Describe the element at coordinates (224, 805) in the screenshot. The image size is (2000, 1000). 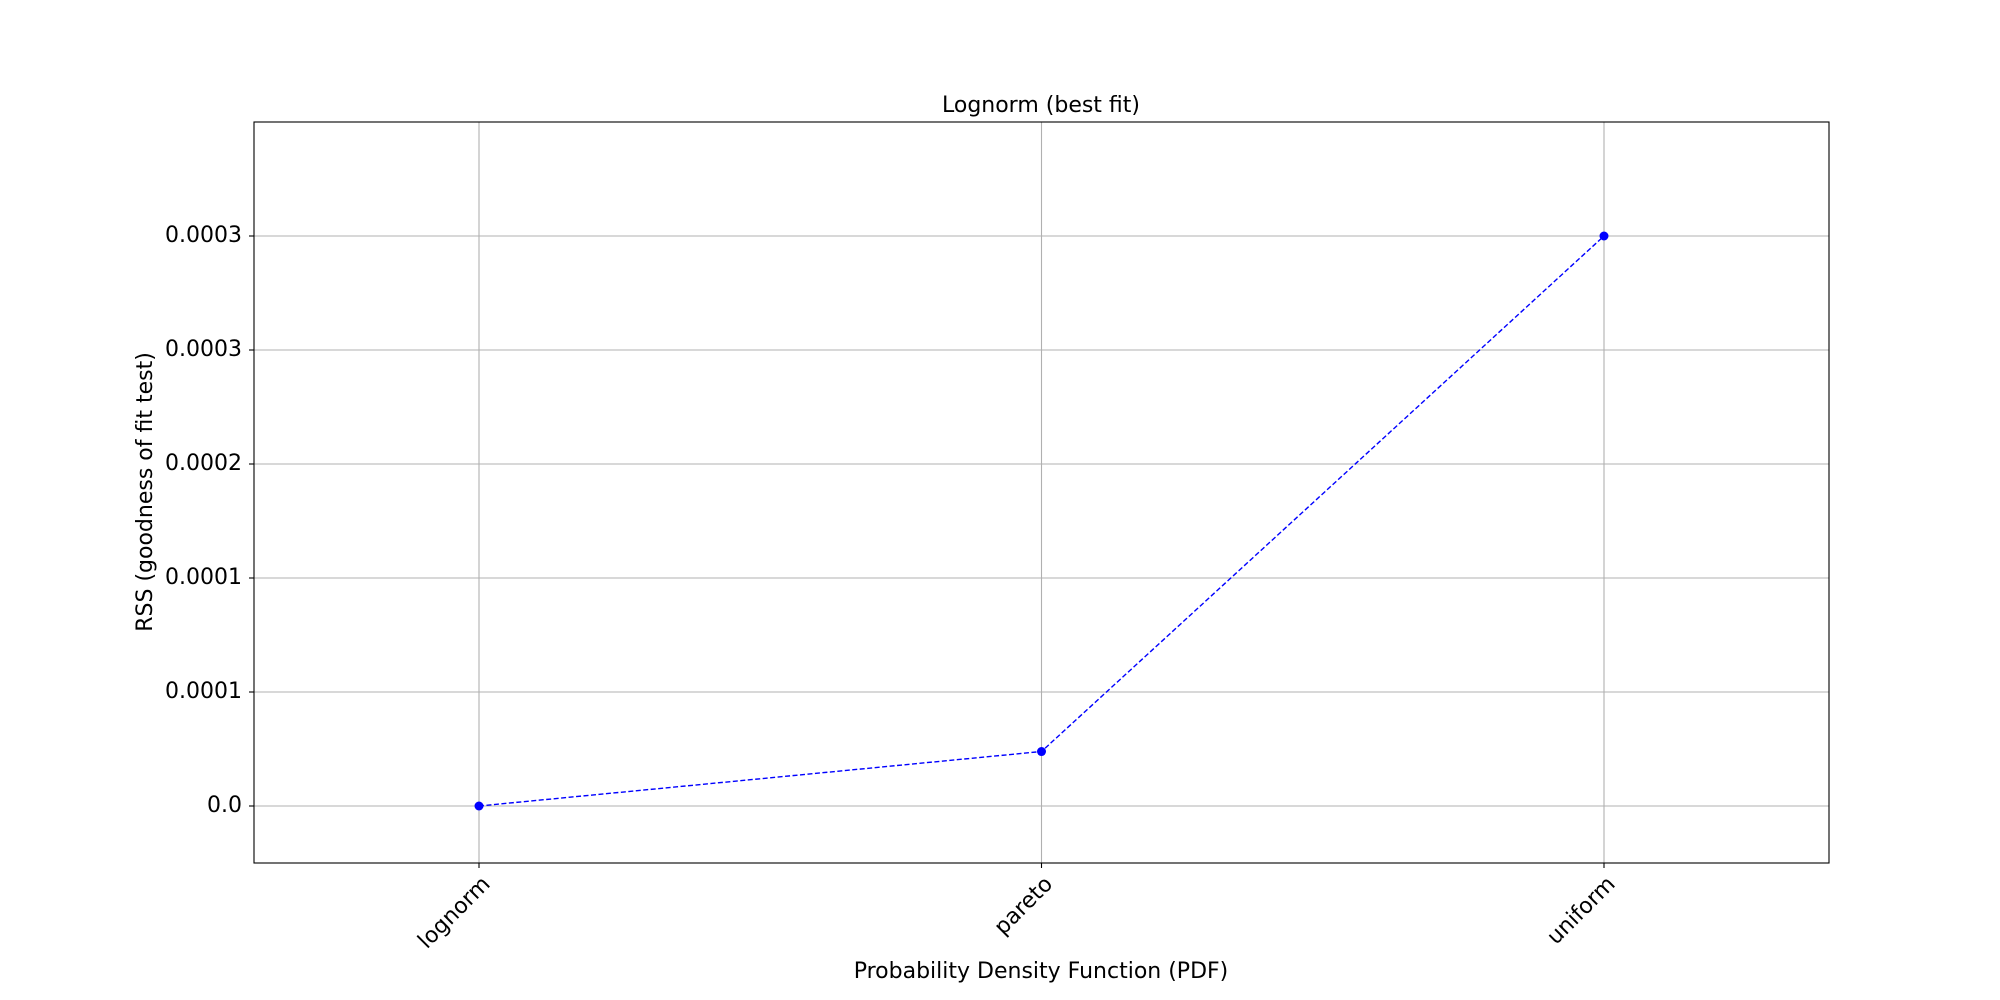
I see `y-tick-label: 0.0` at that location.